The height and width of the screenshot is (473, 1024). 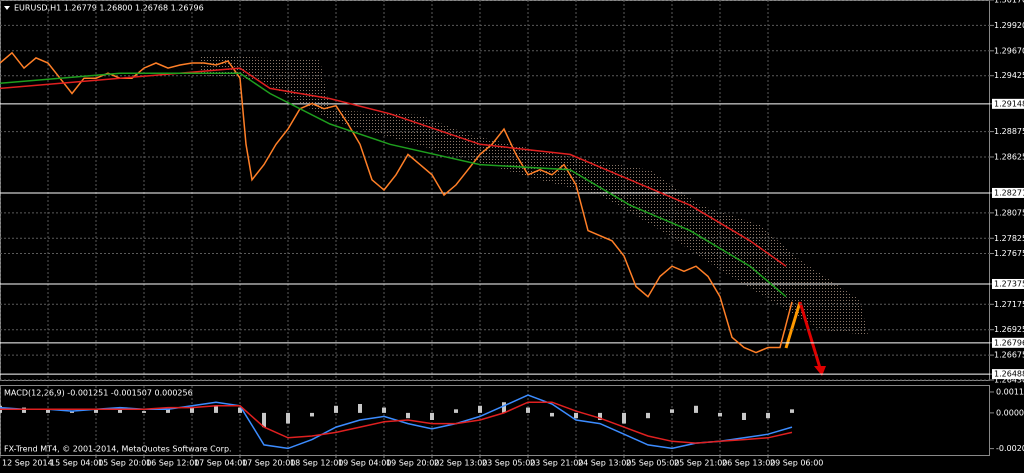 What do you see at coordinates (460, 463) in the screenshot?
I see `x-tick-label: 22 Sep 13:00` at bounding box center [460, 463].